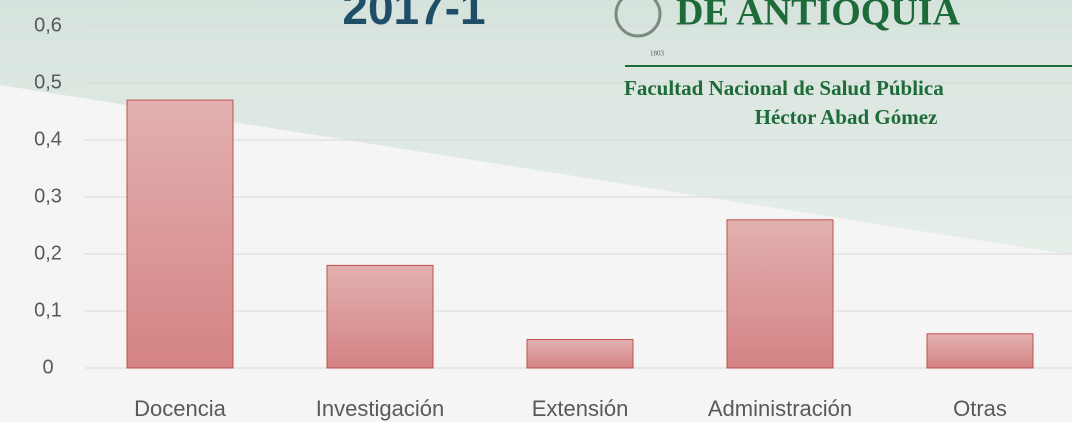  Describe the element at coordinates (413, 17) in the screenshot. I see `chart-title: 2017-1` at that location.